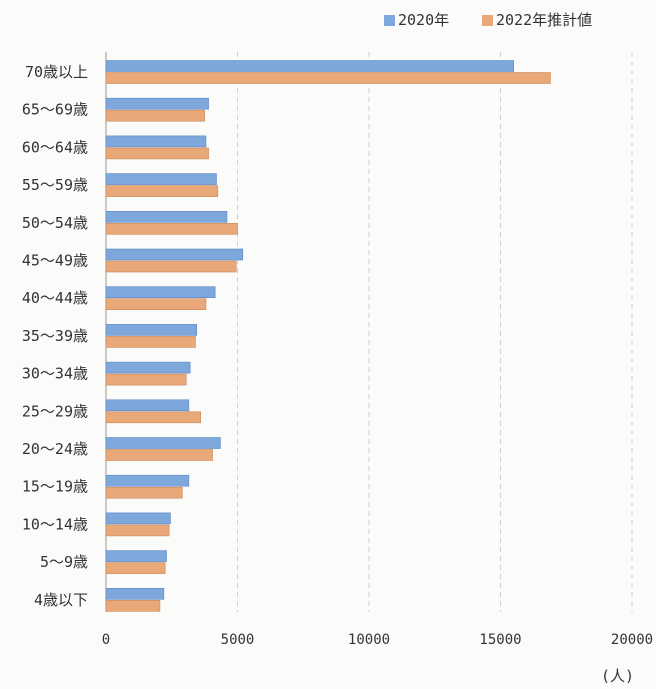 The image size is (656, 689). What do you see at coordinates (55, 185) in the screenshot?
I see `category-label: 55〜59歳` at bounding box center [55, 185].